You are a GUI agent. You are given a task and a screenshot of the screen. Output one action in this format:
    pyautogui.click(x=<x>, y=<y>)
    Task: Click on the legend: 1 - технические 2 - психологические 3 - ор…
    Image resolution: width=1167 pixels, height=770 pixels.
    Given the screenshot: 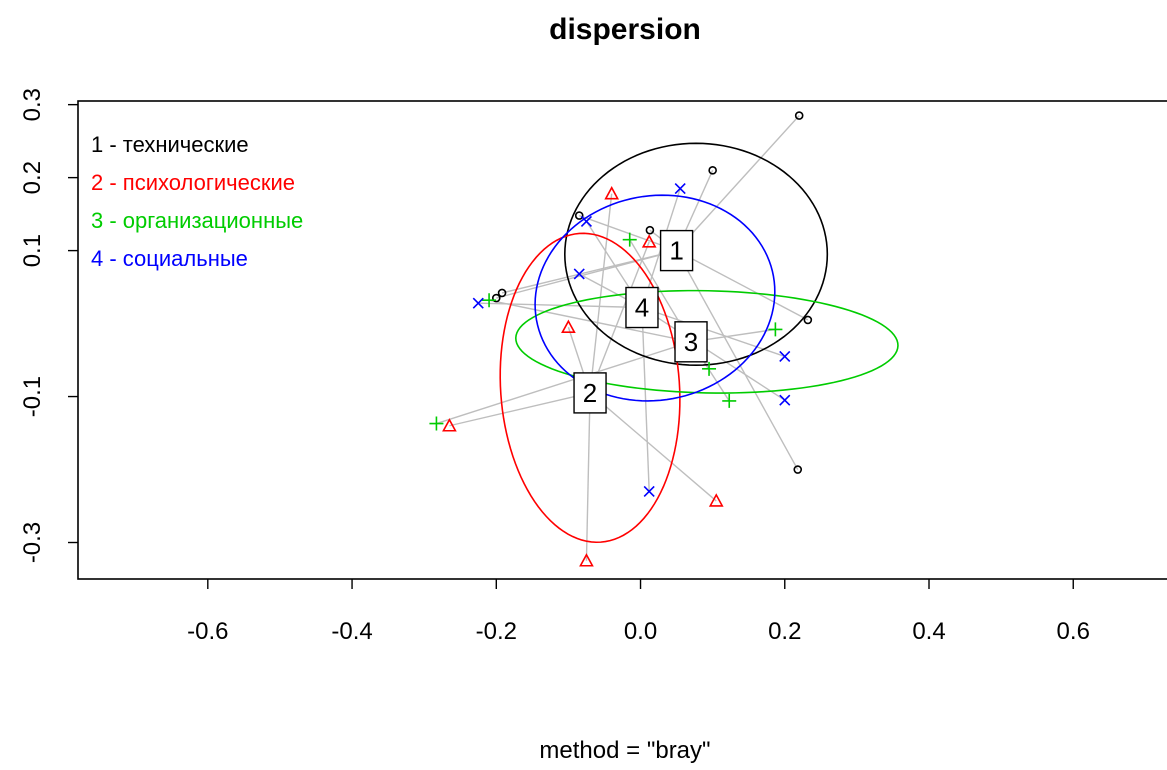 What is the action you would take?
    pyautogui.click(x=197, y=201)
    